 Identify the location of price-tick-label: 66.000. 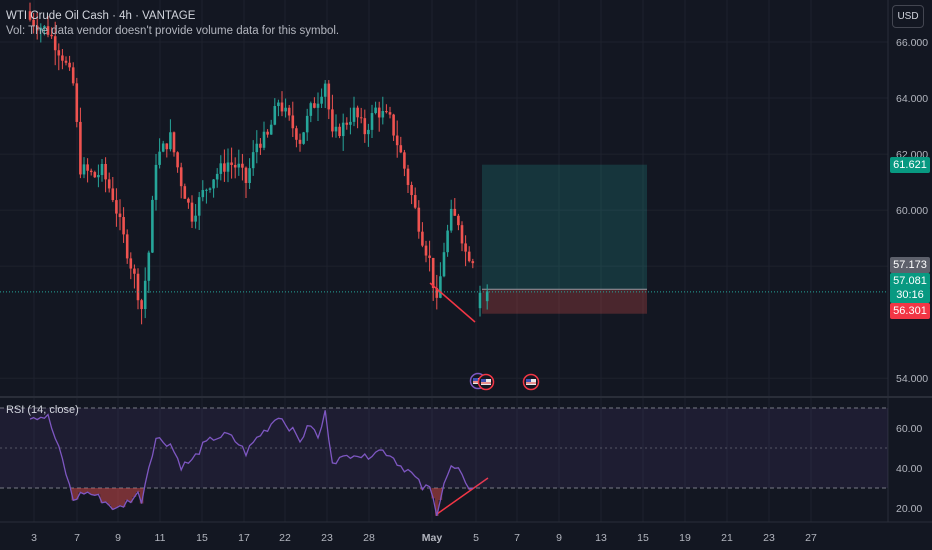
(912, 43).